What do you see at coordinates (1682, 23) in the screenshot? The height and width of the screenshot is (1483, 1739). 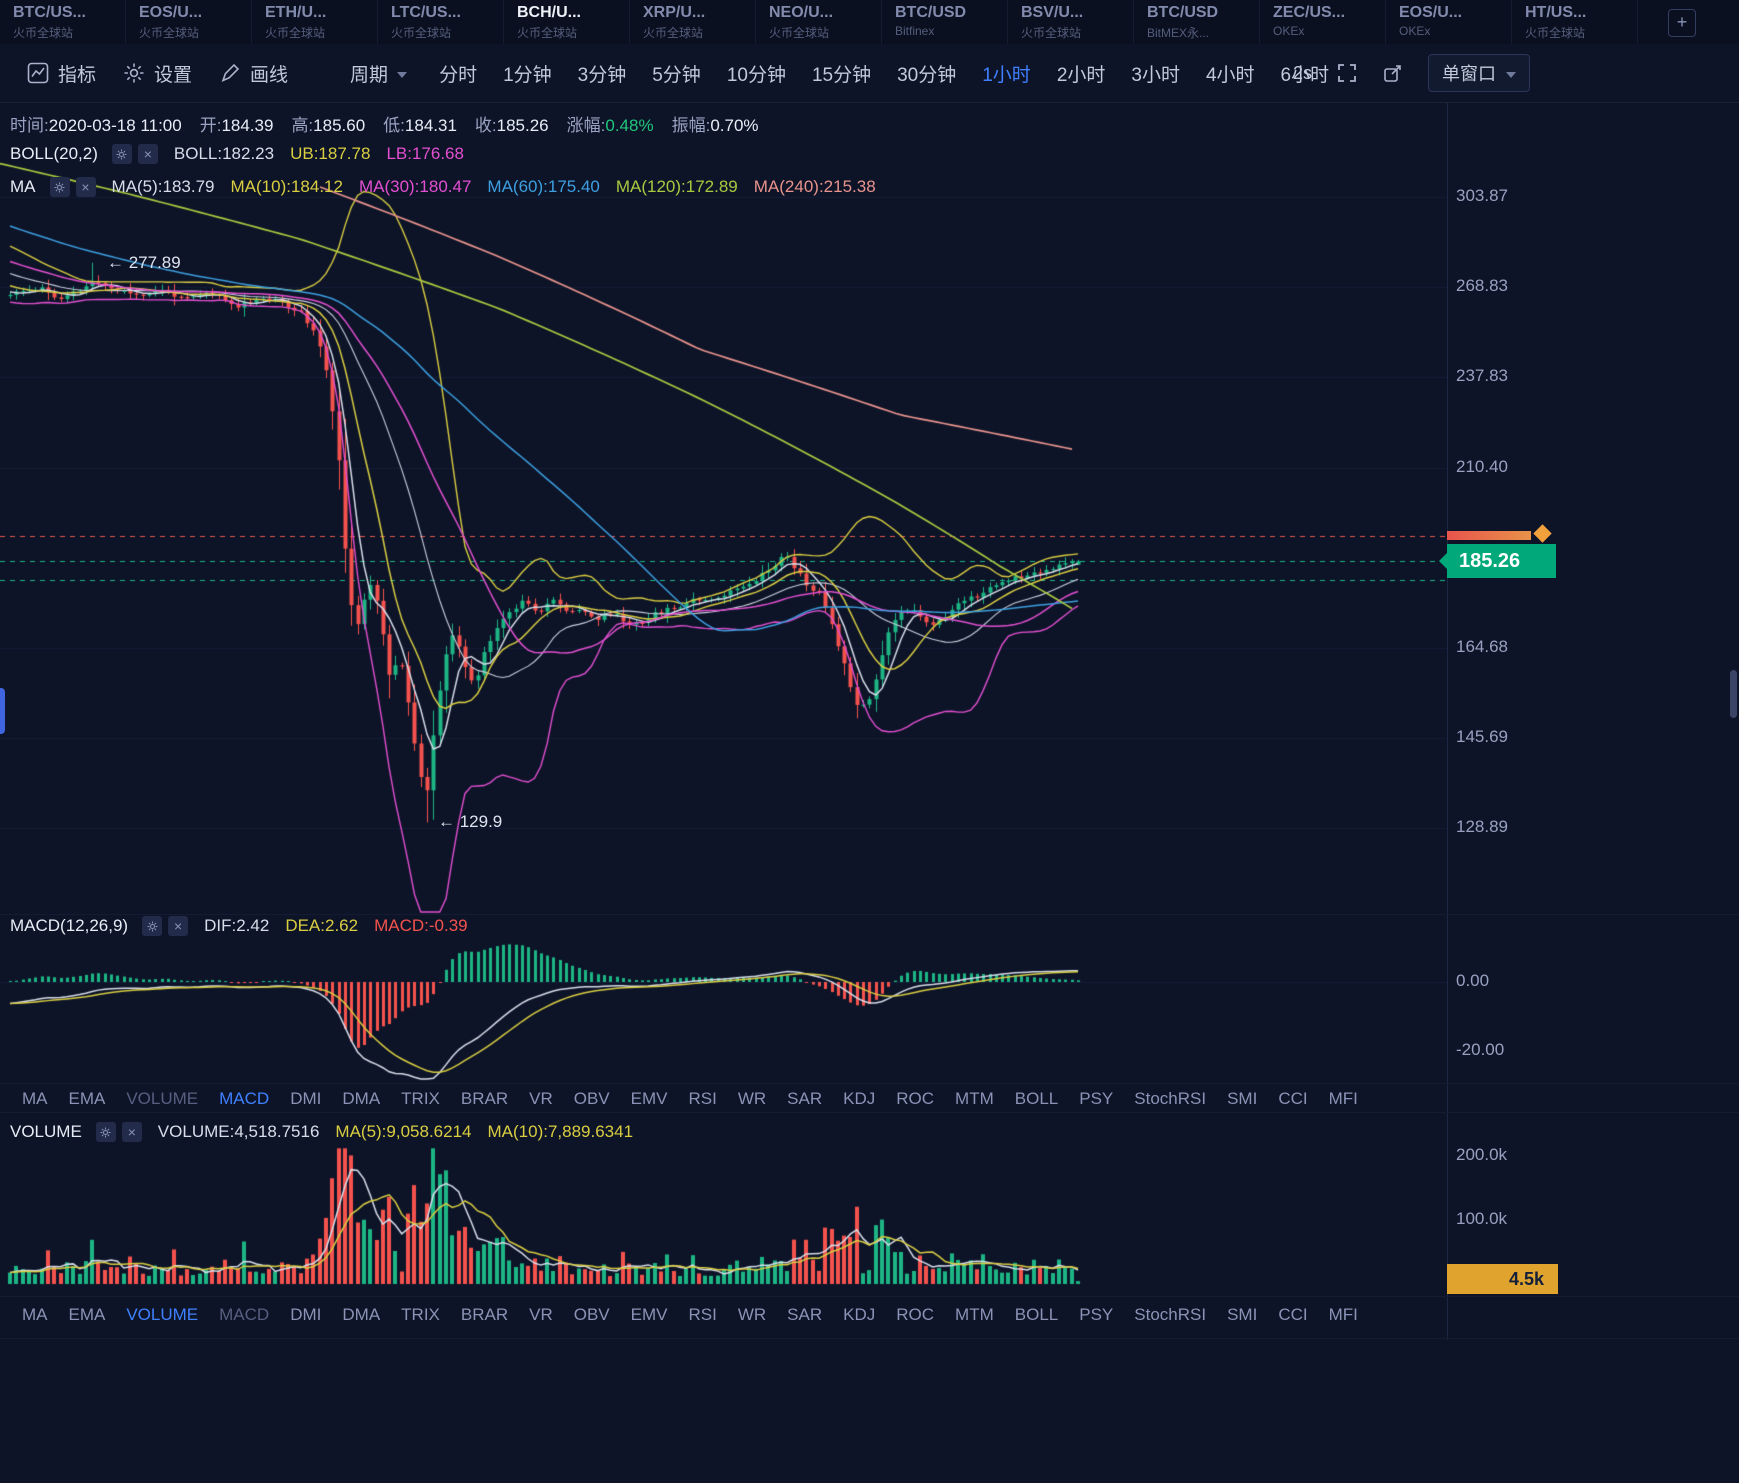 I see `add-pair-button: +` at bounding box center [1682, 23].